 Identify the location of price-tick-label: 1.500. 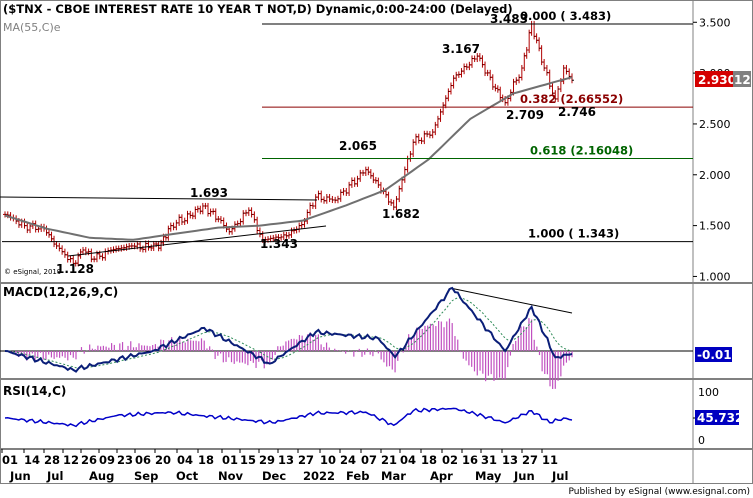
(715, 226).